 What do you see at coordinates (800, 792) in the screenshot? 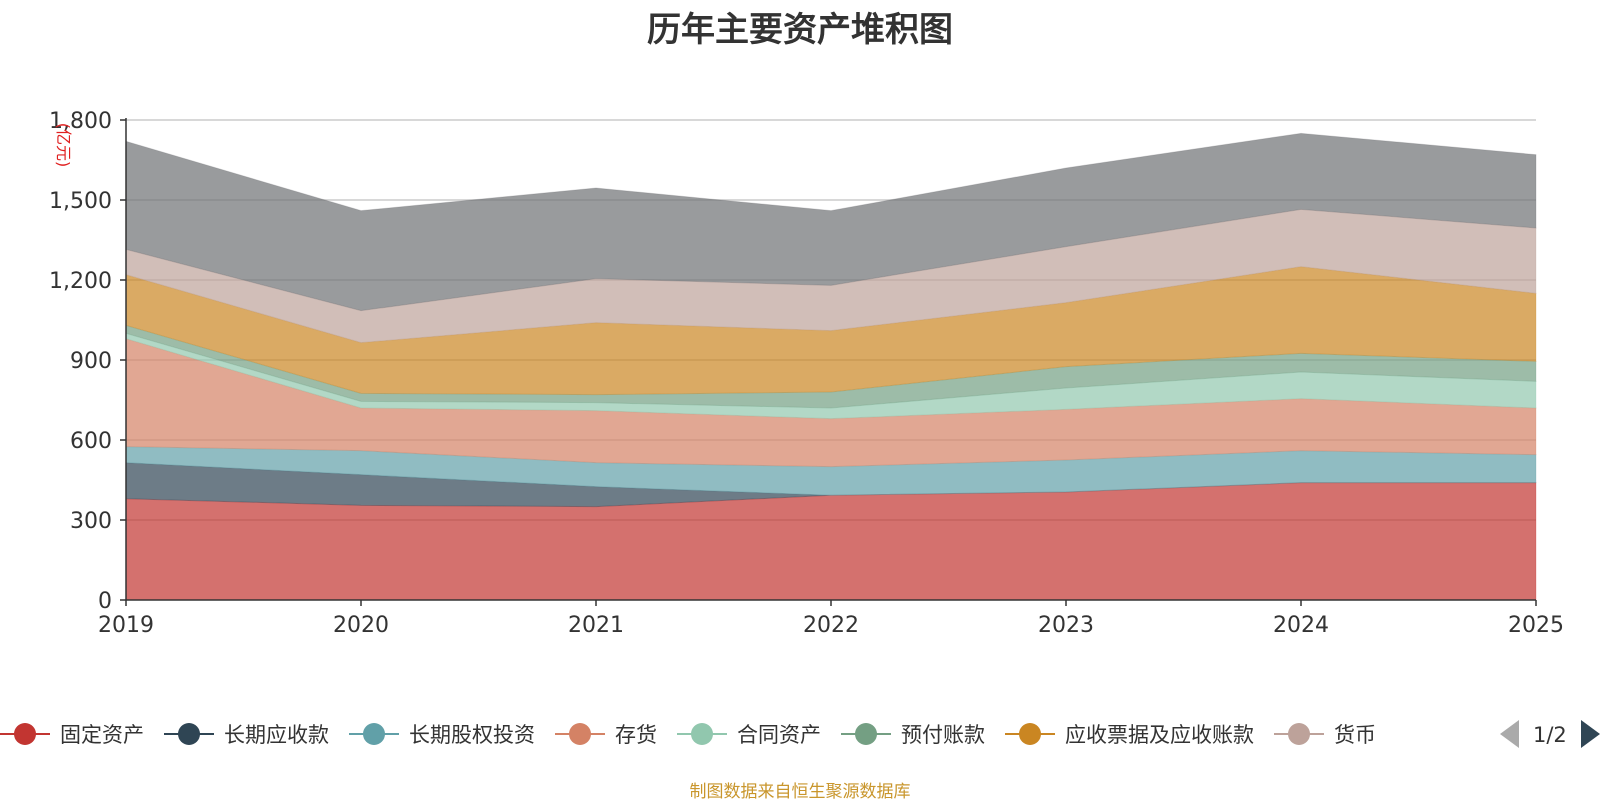
I see `source-note: 制图数据来自恒生聚源数据库` at bounding box center [800, 792].